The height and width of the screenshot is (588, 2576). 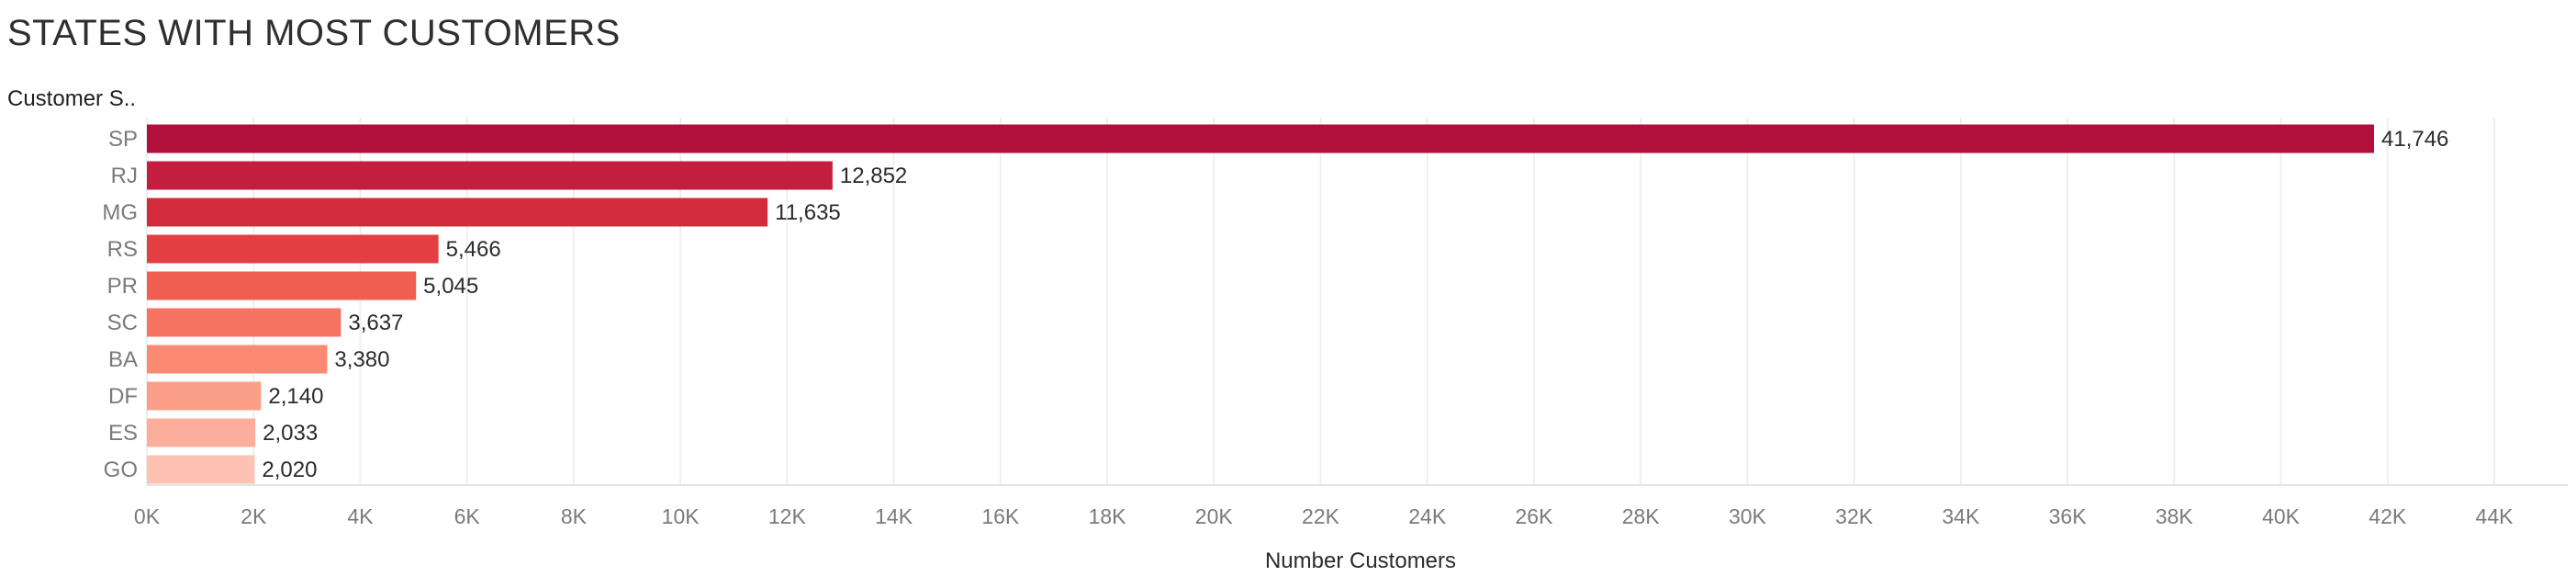 I want to click on bar-pr, so click(x=282, y=285).